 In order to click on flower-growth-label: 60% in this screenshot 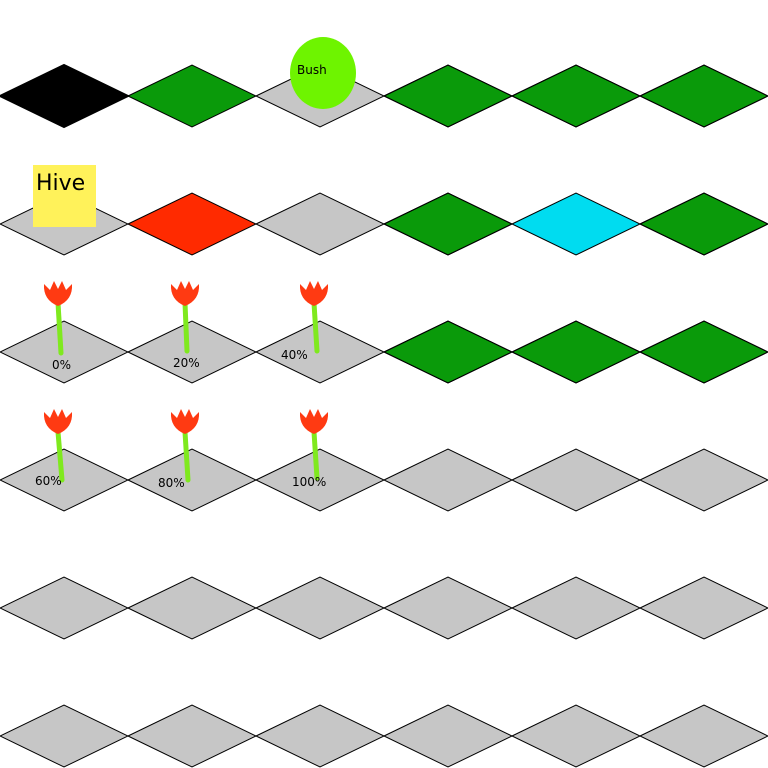, I will do `click(48, 481)`.